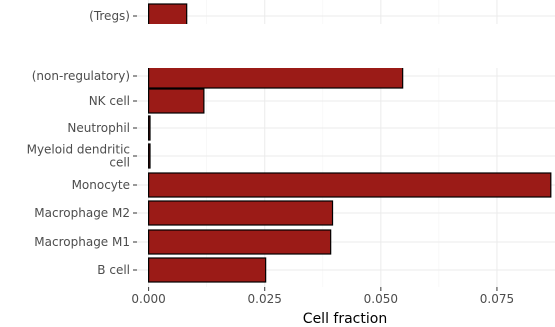 The height and width of the screenshot is (327, 555). What do you see at coordinates (101, 185) in the screenshot?
I see `y-tick-label: Monocyte` at bounding box center [101, 185].